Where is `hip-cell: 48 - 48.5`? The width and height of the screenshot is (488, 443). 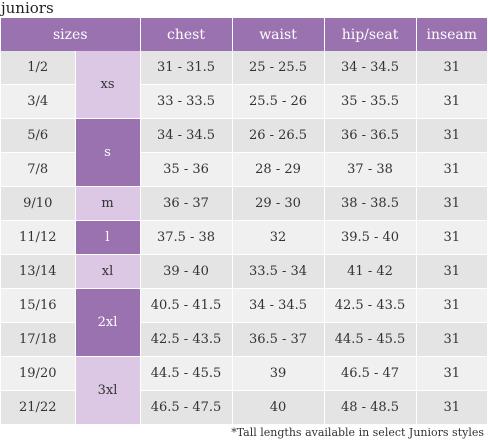 hip-cell: 48 - 48.5 is located at coordinates (370, 407).